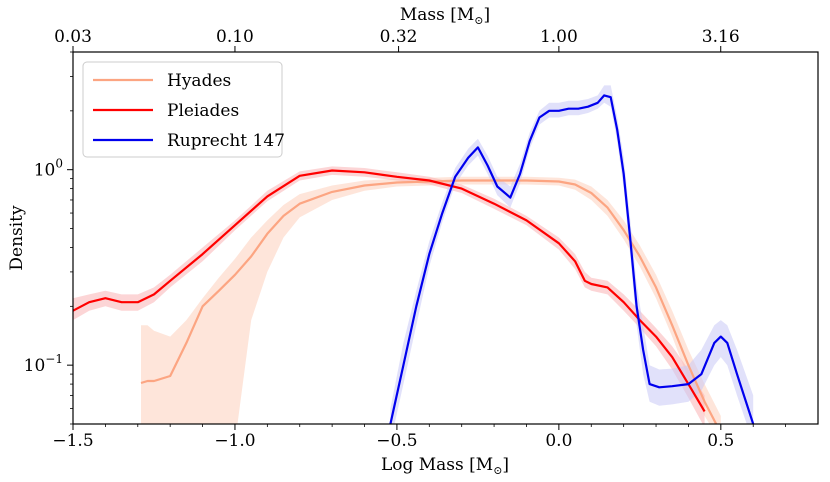  What do you see at coordinates (419, 437) in the screenshot?
I see `x-axis-bottom: −1.5 −1.0 −0.5 0.0 0.5` at bounding box center [419, 437].